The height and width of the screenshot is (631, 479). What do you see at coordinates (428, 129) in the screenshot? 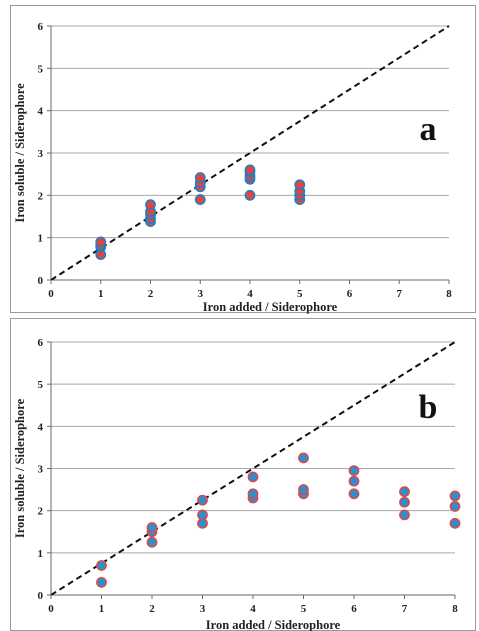
I see `panel-letter: a` at bounding box center [428, 129].